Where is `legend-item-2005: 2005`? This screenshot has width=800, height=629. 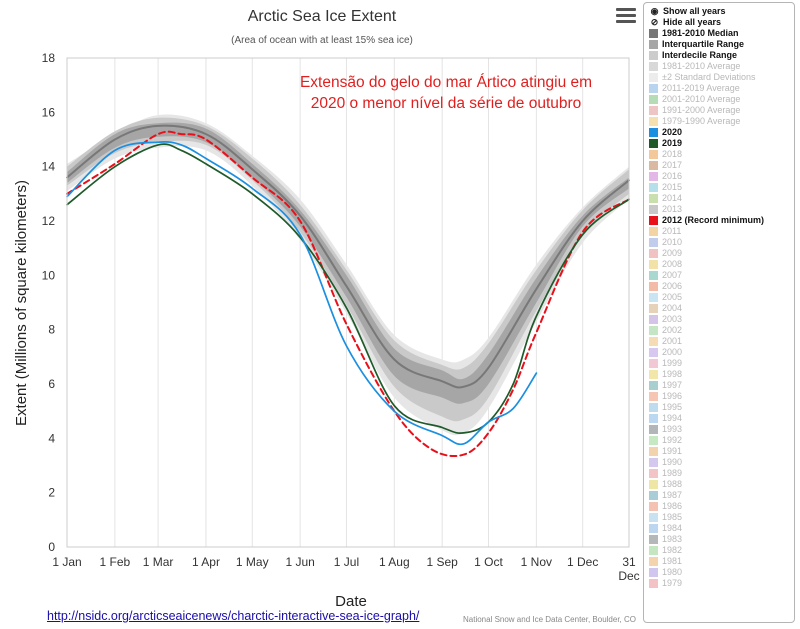 legend-item-2005: 2005 is located at coordinates (721, 297).